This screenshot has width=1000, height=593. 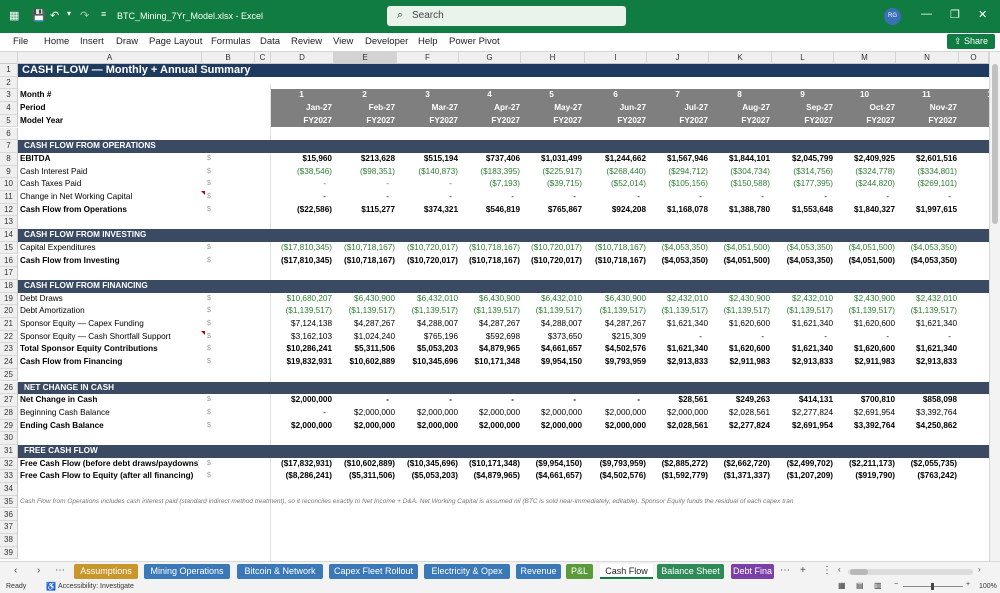 What do you see at coordinates (106, 571) in the screenshot?
I see `sheet-tab-assumptions: Assumptions` at bounding box center [106, 571].